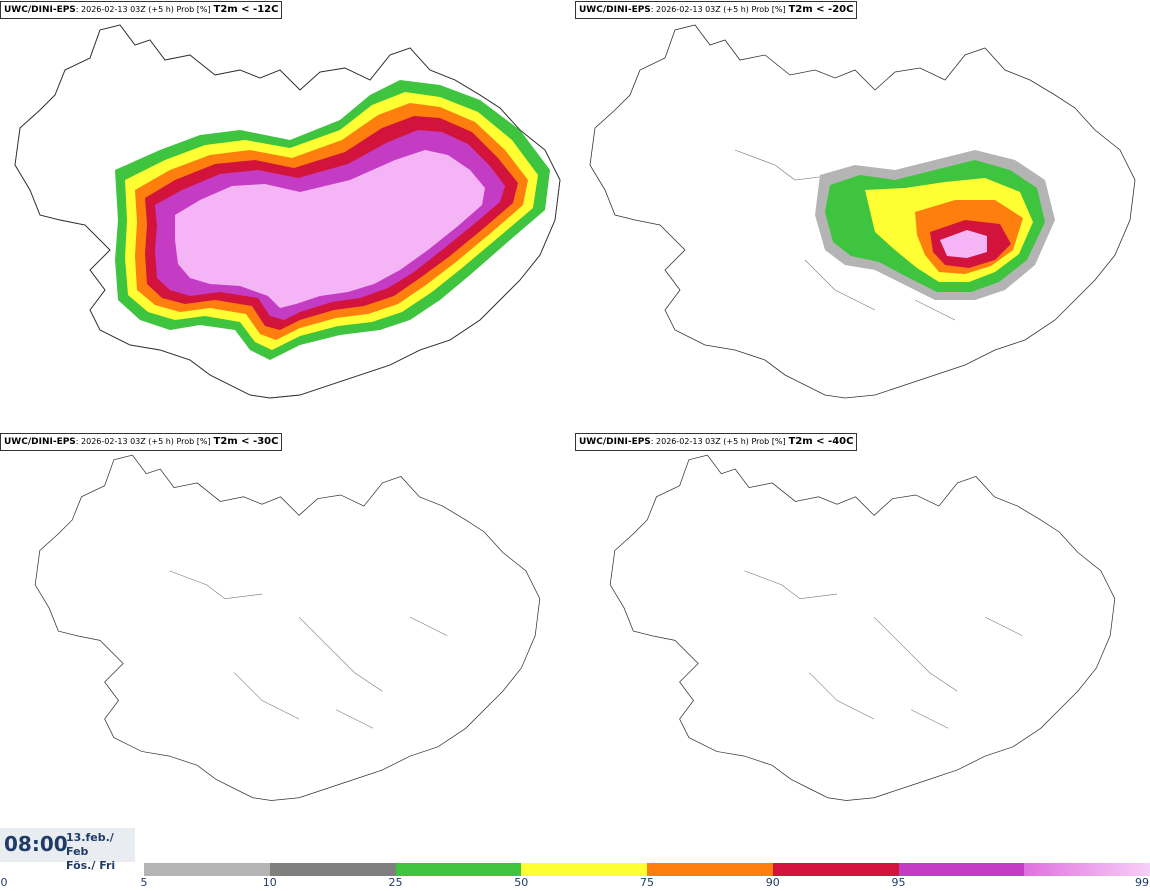  What do you see at coordinates (772, 882) in the screenshot?
I see `colorbar-tick-label: 90` at bounding box center [772, 882].